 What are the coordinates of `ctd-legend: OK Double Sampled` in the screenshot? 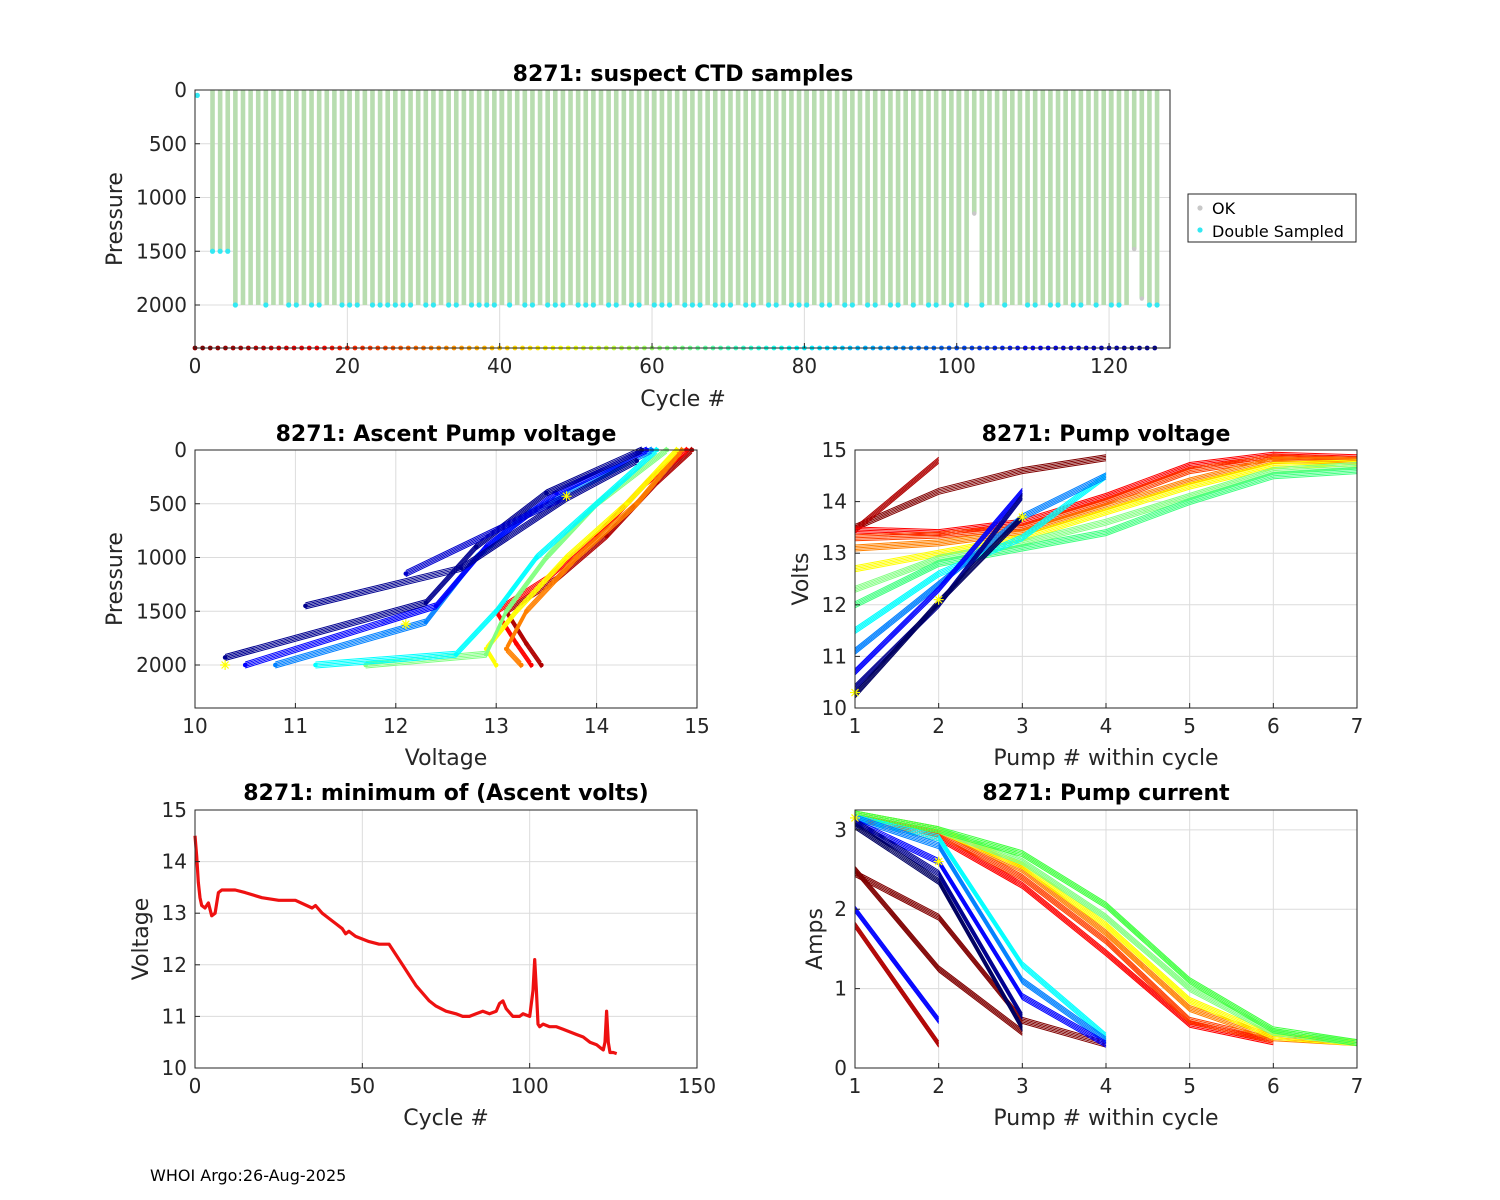 It's located at (1272, 218).